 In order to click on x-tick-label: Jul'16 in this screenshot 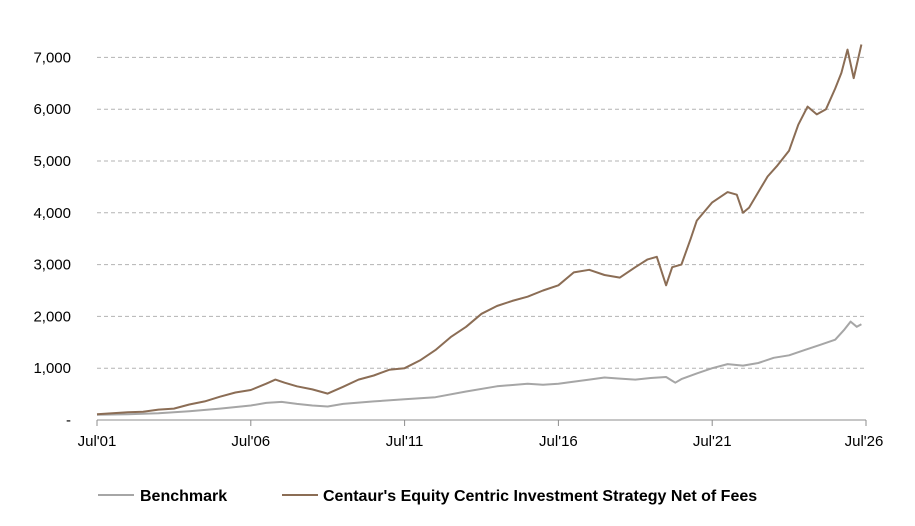, I will do `click(558, 441)`.